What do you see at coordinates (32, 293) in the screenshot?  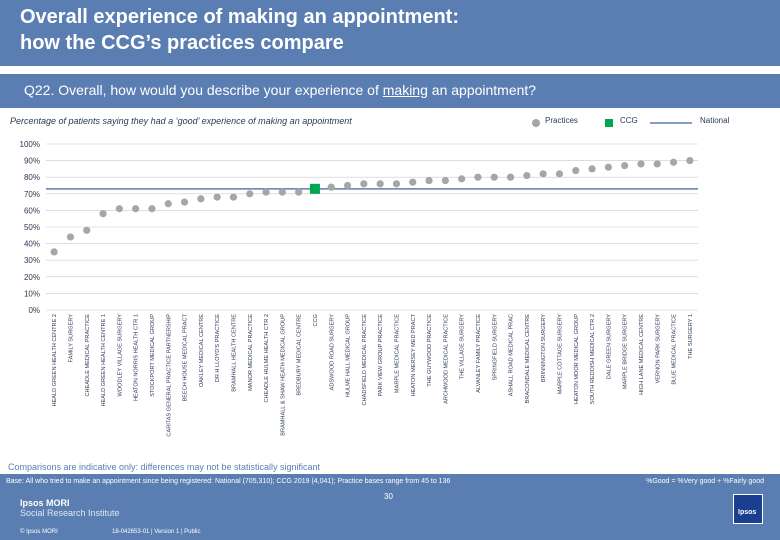 I see `y-tick-label: 10%` at bounding box center [32, 293].